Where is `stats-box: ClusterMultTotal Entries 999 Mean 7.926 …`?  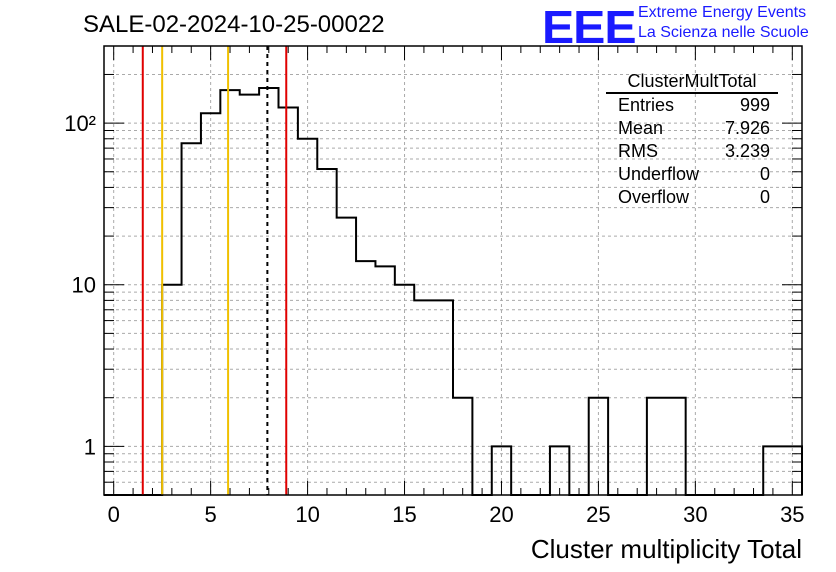
stats-box: ClusterMultTotal Entries 999 Mean 7.926 … is located at coordinates (692, 139).